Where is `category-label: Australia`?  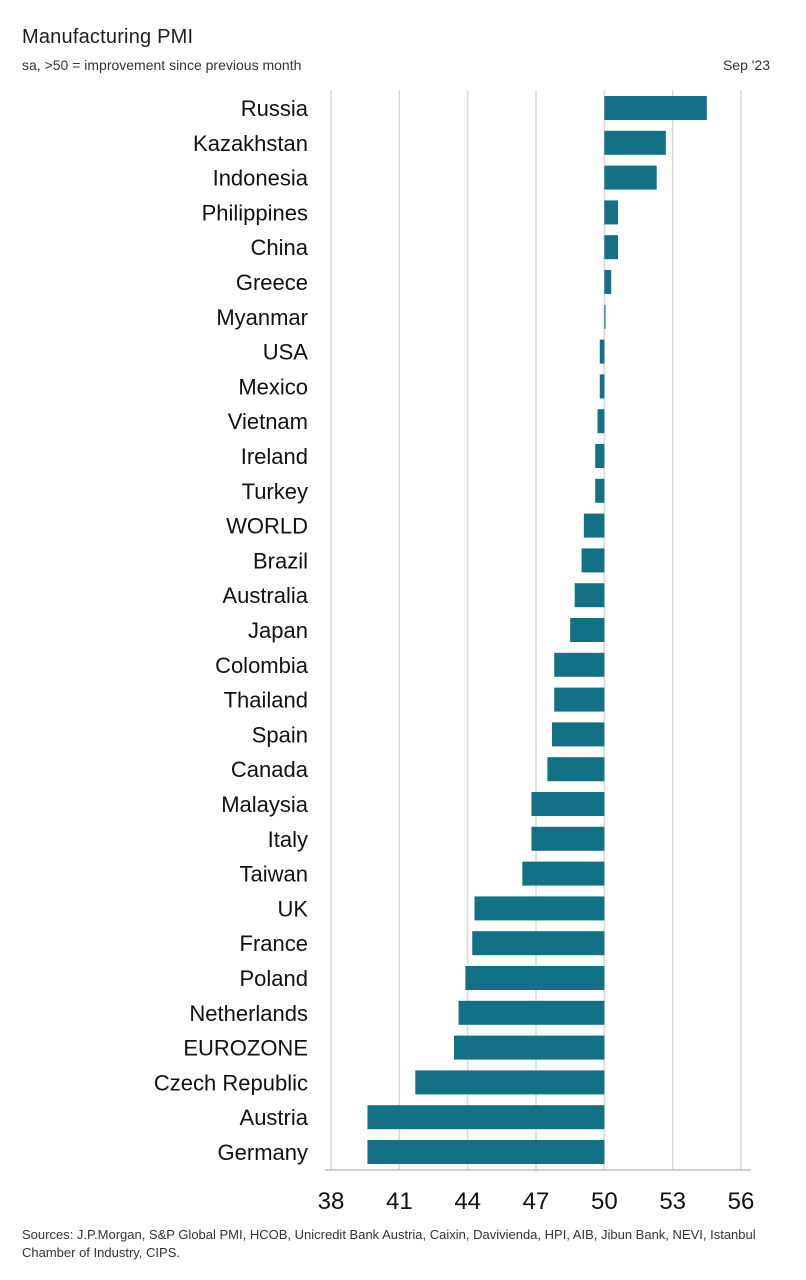 category-label: Australia is located at coordinates (265, 595).